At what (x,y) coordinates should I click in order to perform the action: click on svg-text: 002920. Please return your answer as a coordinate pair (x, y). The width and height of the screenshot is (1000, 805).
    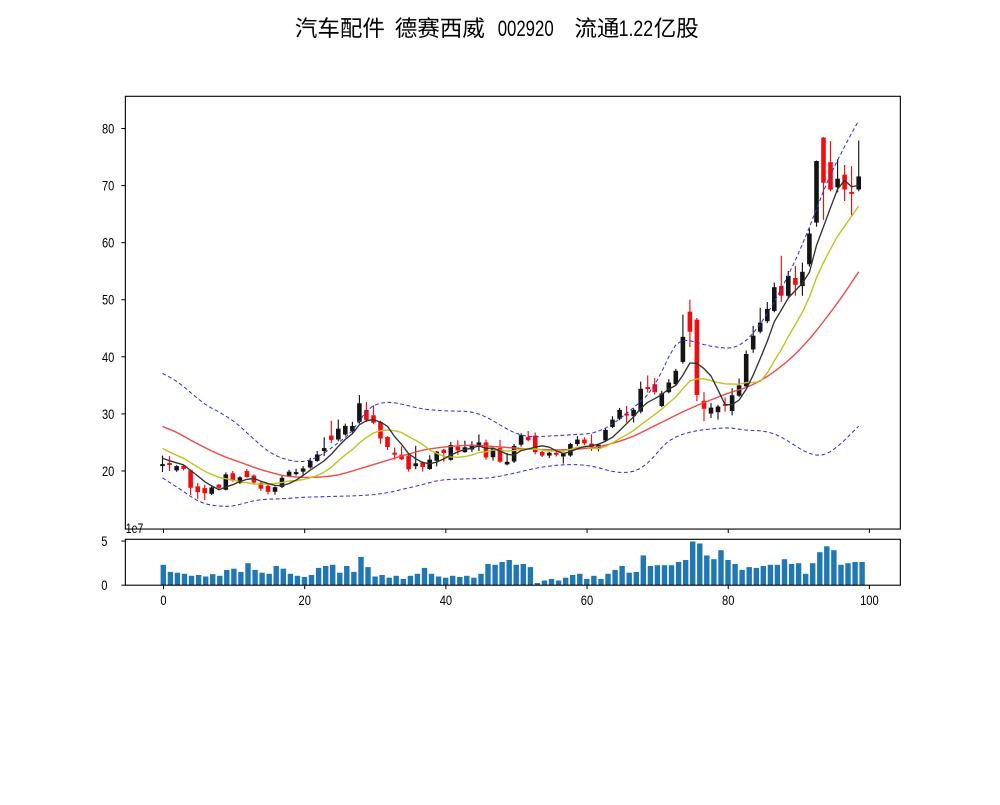
    Looking at the image, I should click on (526, 28).